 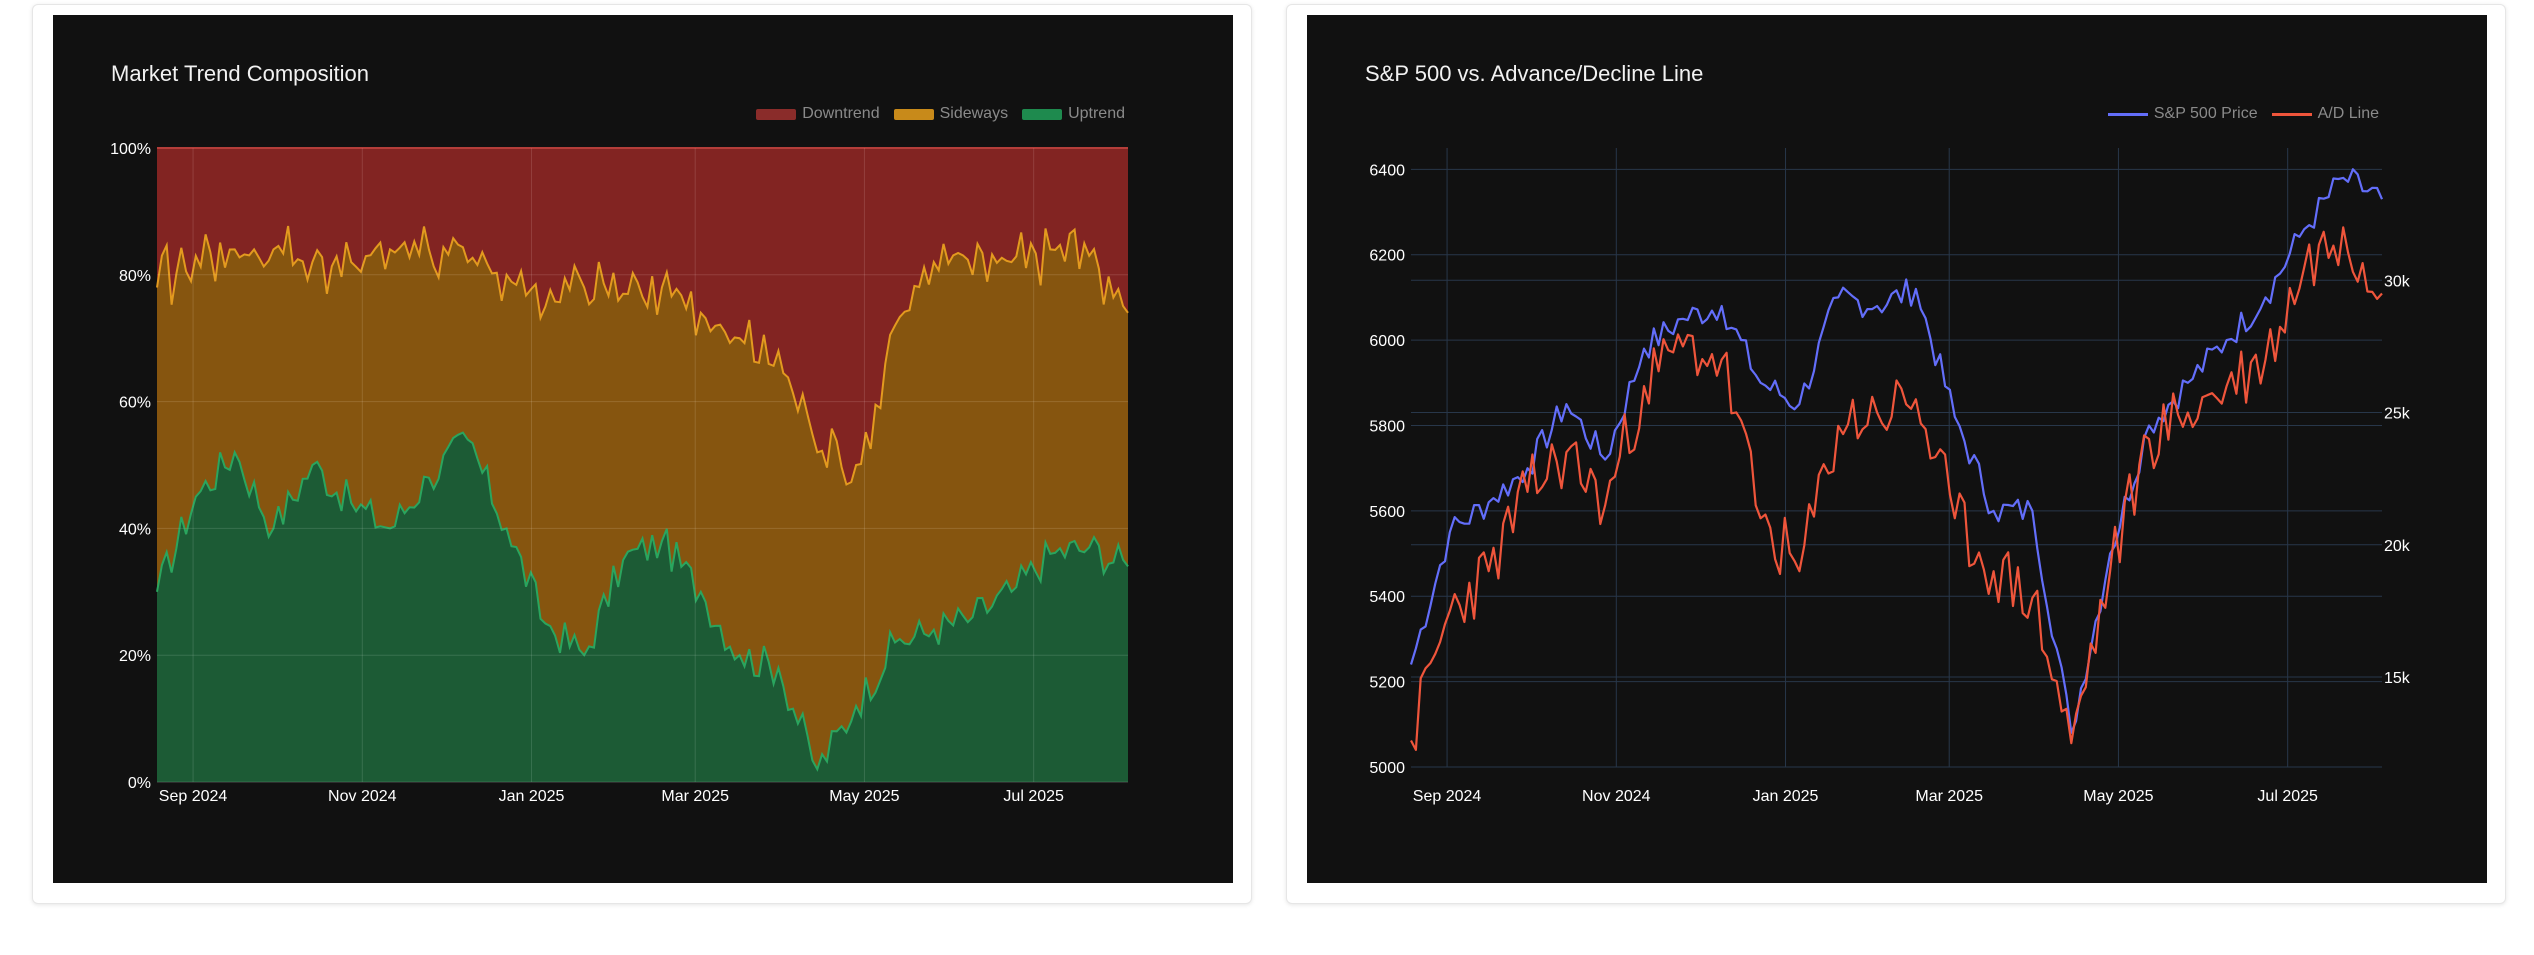 I want to click on legend-label: Sideways, so click(x=974, y=113).